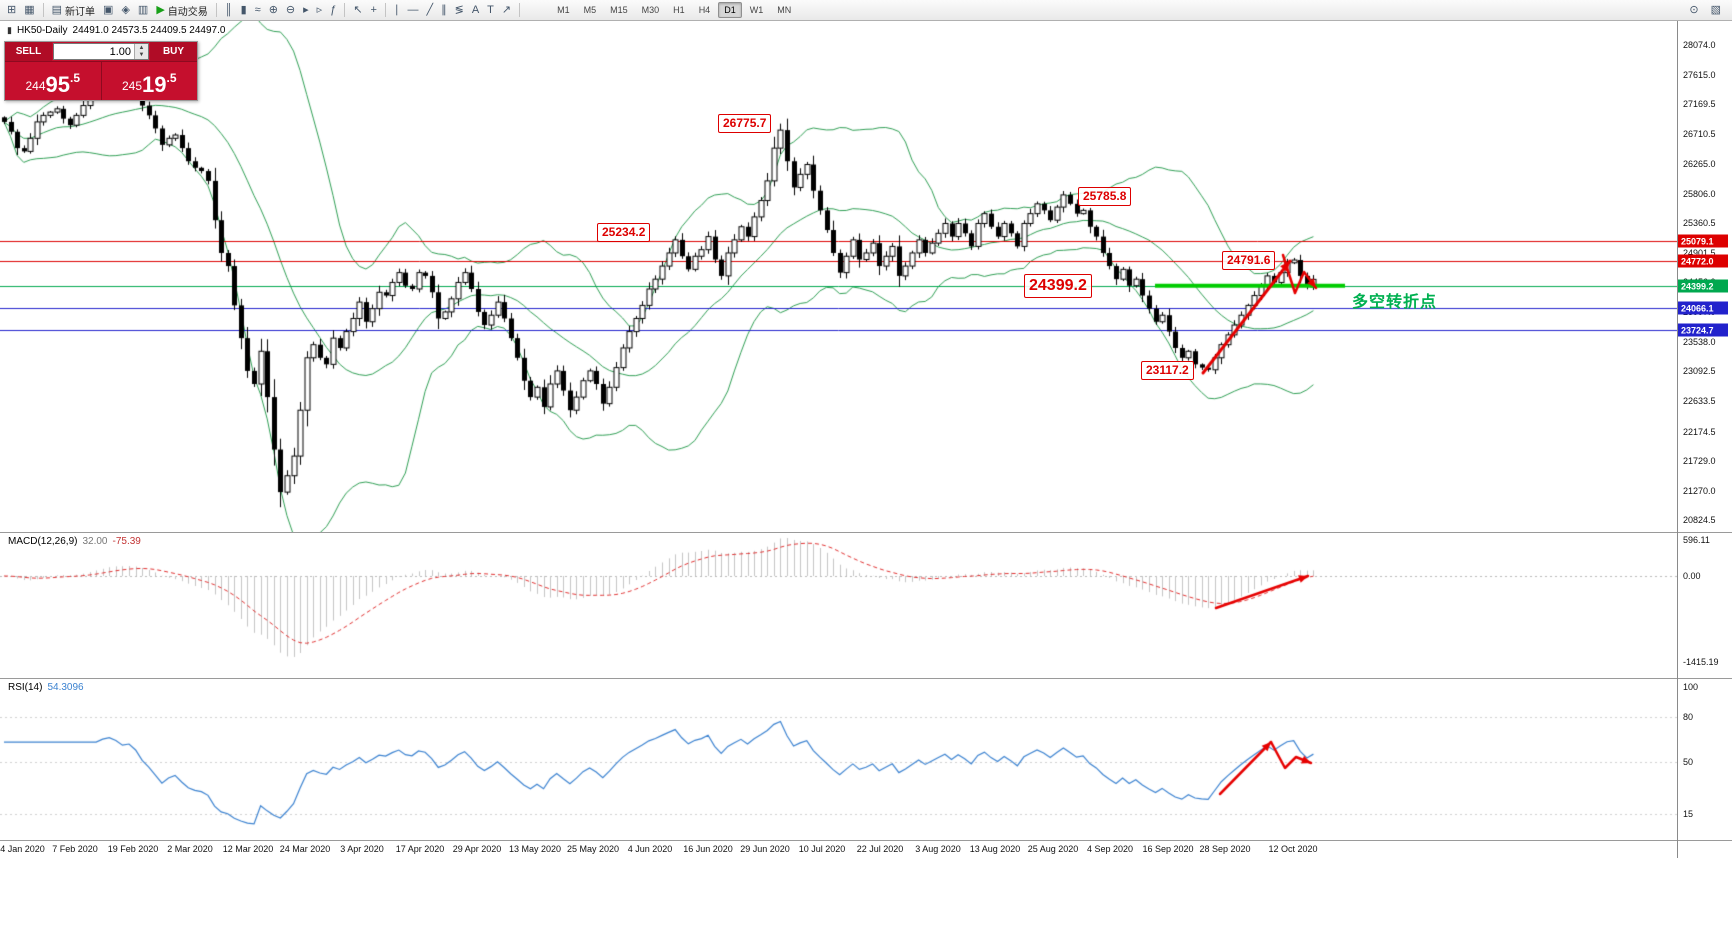  I want to click on new-chart: ⊞, so click(11, 10).